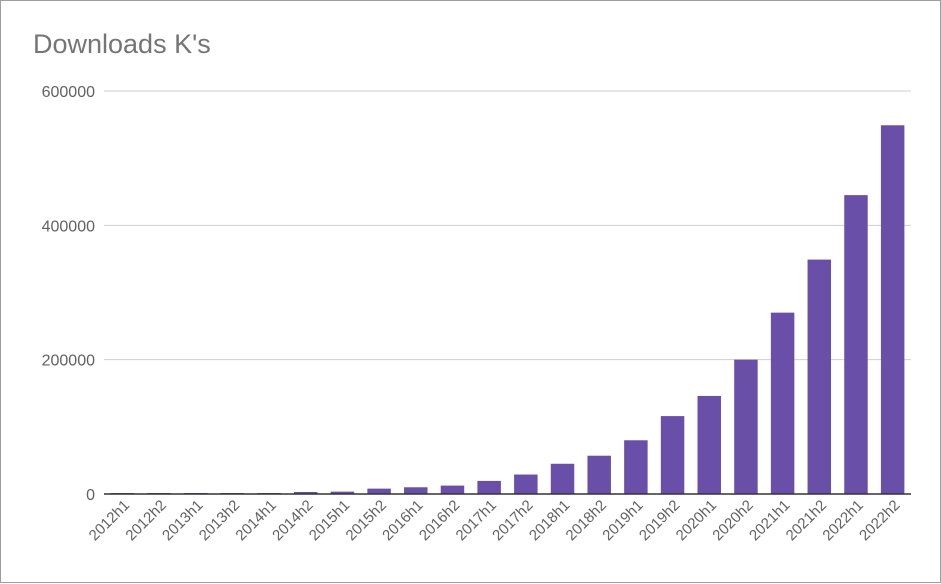 The image size is (941, 584). Describe the element at coordinates (452, 489) in the screenshot. I see `bar-2016h2` at that location.